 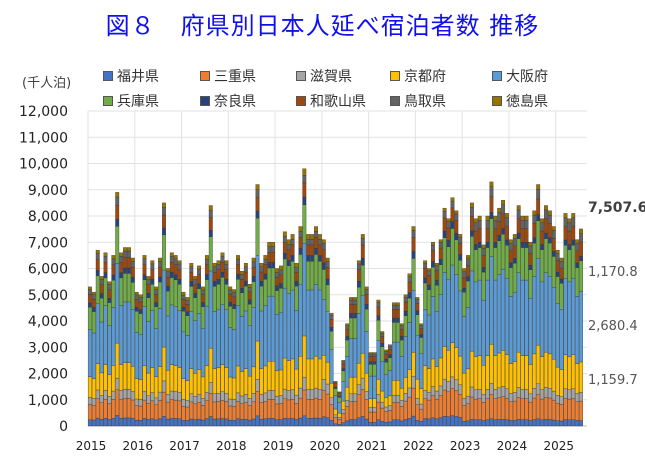 What do you see at coordinates (465, 446) in the screenshot?
I see `x-tick-label: 2023` at bounding box center [465, 446].